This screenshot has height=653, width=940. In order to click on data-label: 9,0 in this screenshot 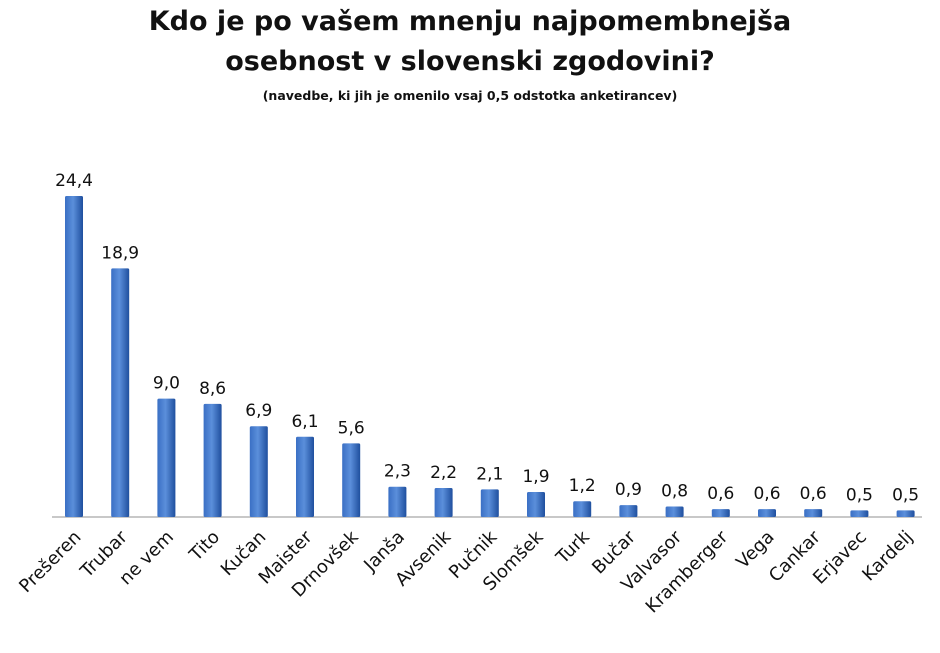, I will do `click(166, 384)`.